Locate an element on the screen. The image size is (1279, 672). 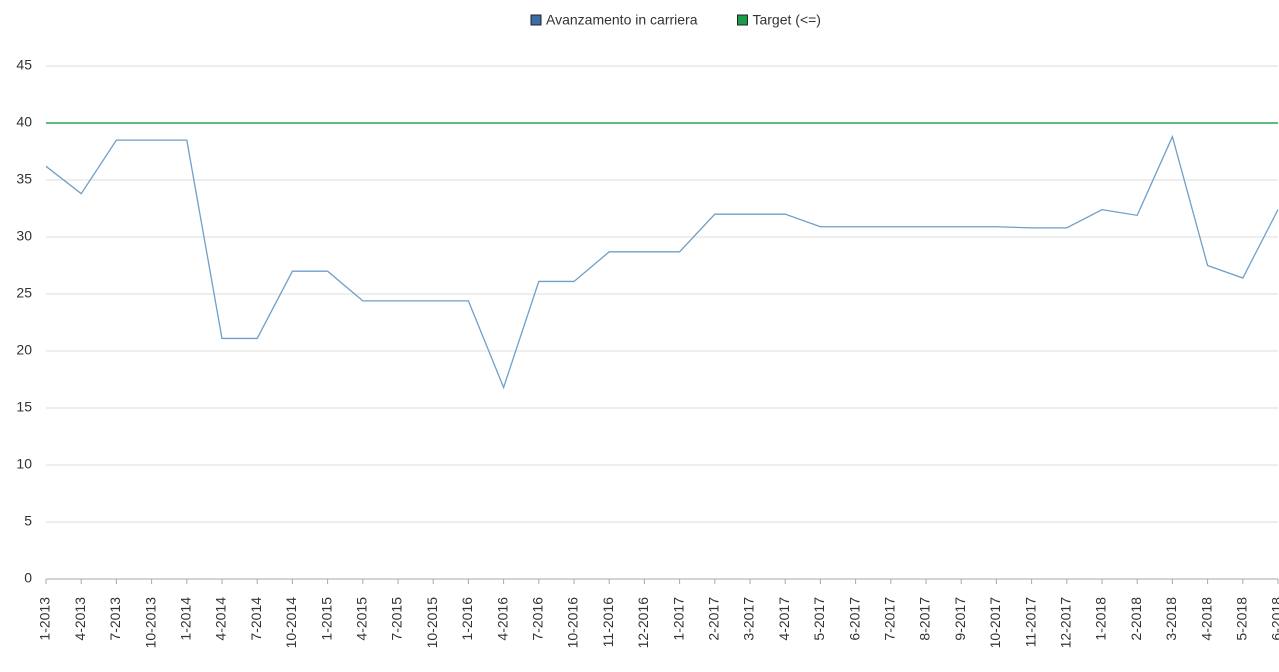
x-tick-label: 10-2013 is located at coordinates (150, 623).